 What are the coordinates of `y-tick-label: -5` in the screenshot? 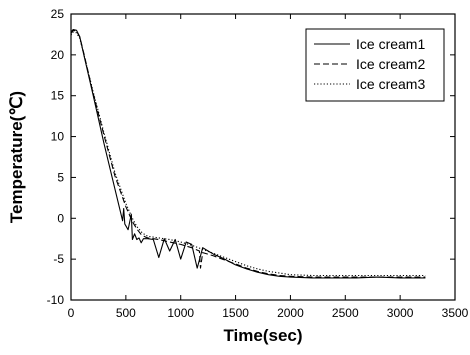 It's located at (58, 259).